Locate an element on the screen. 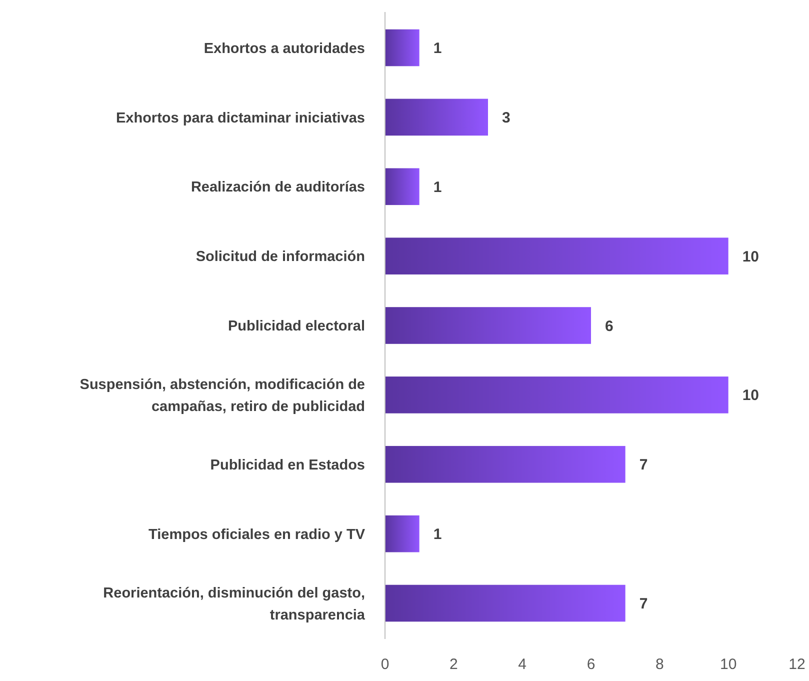  data-label: 3 is located at coordinates (506, 117).